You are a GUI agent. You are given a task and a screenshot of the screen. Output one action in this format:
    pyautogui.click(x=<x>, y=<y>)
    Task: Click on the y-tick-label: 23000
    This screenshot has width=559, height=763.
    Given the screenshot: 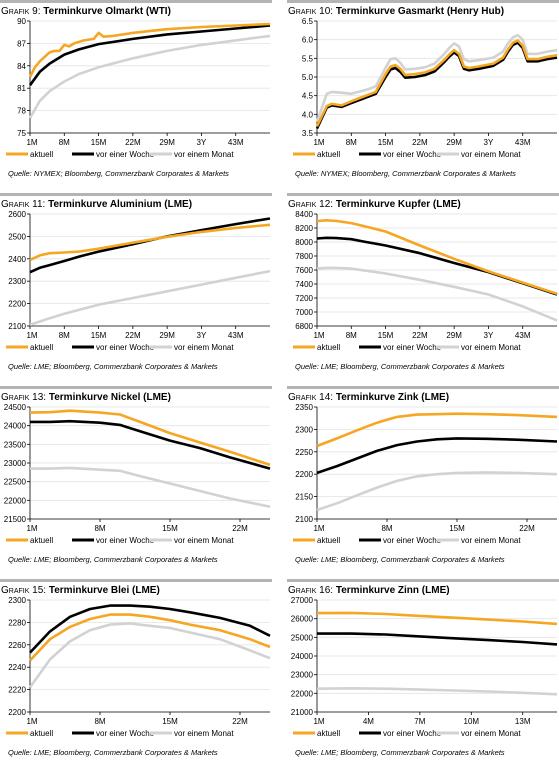 What is the action you would take?
    pyautogui.click(x=302, y=675)
    